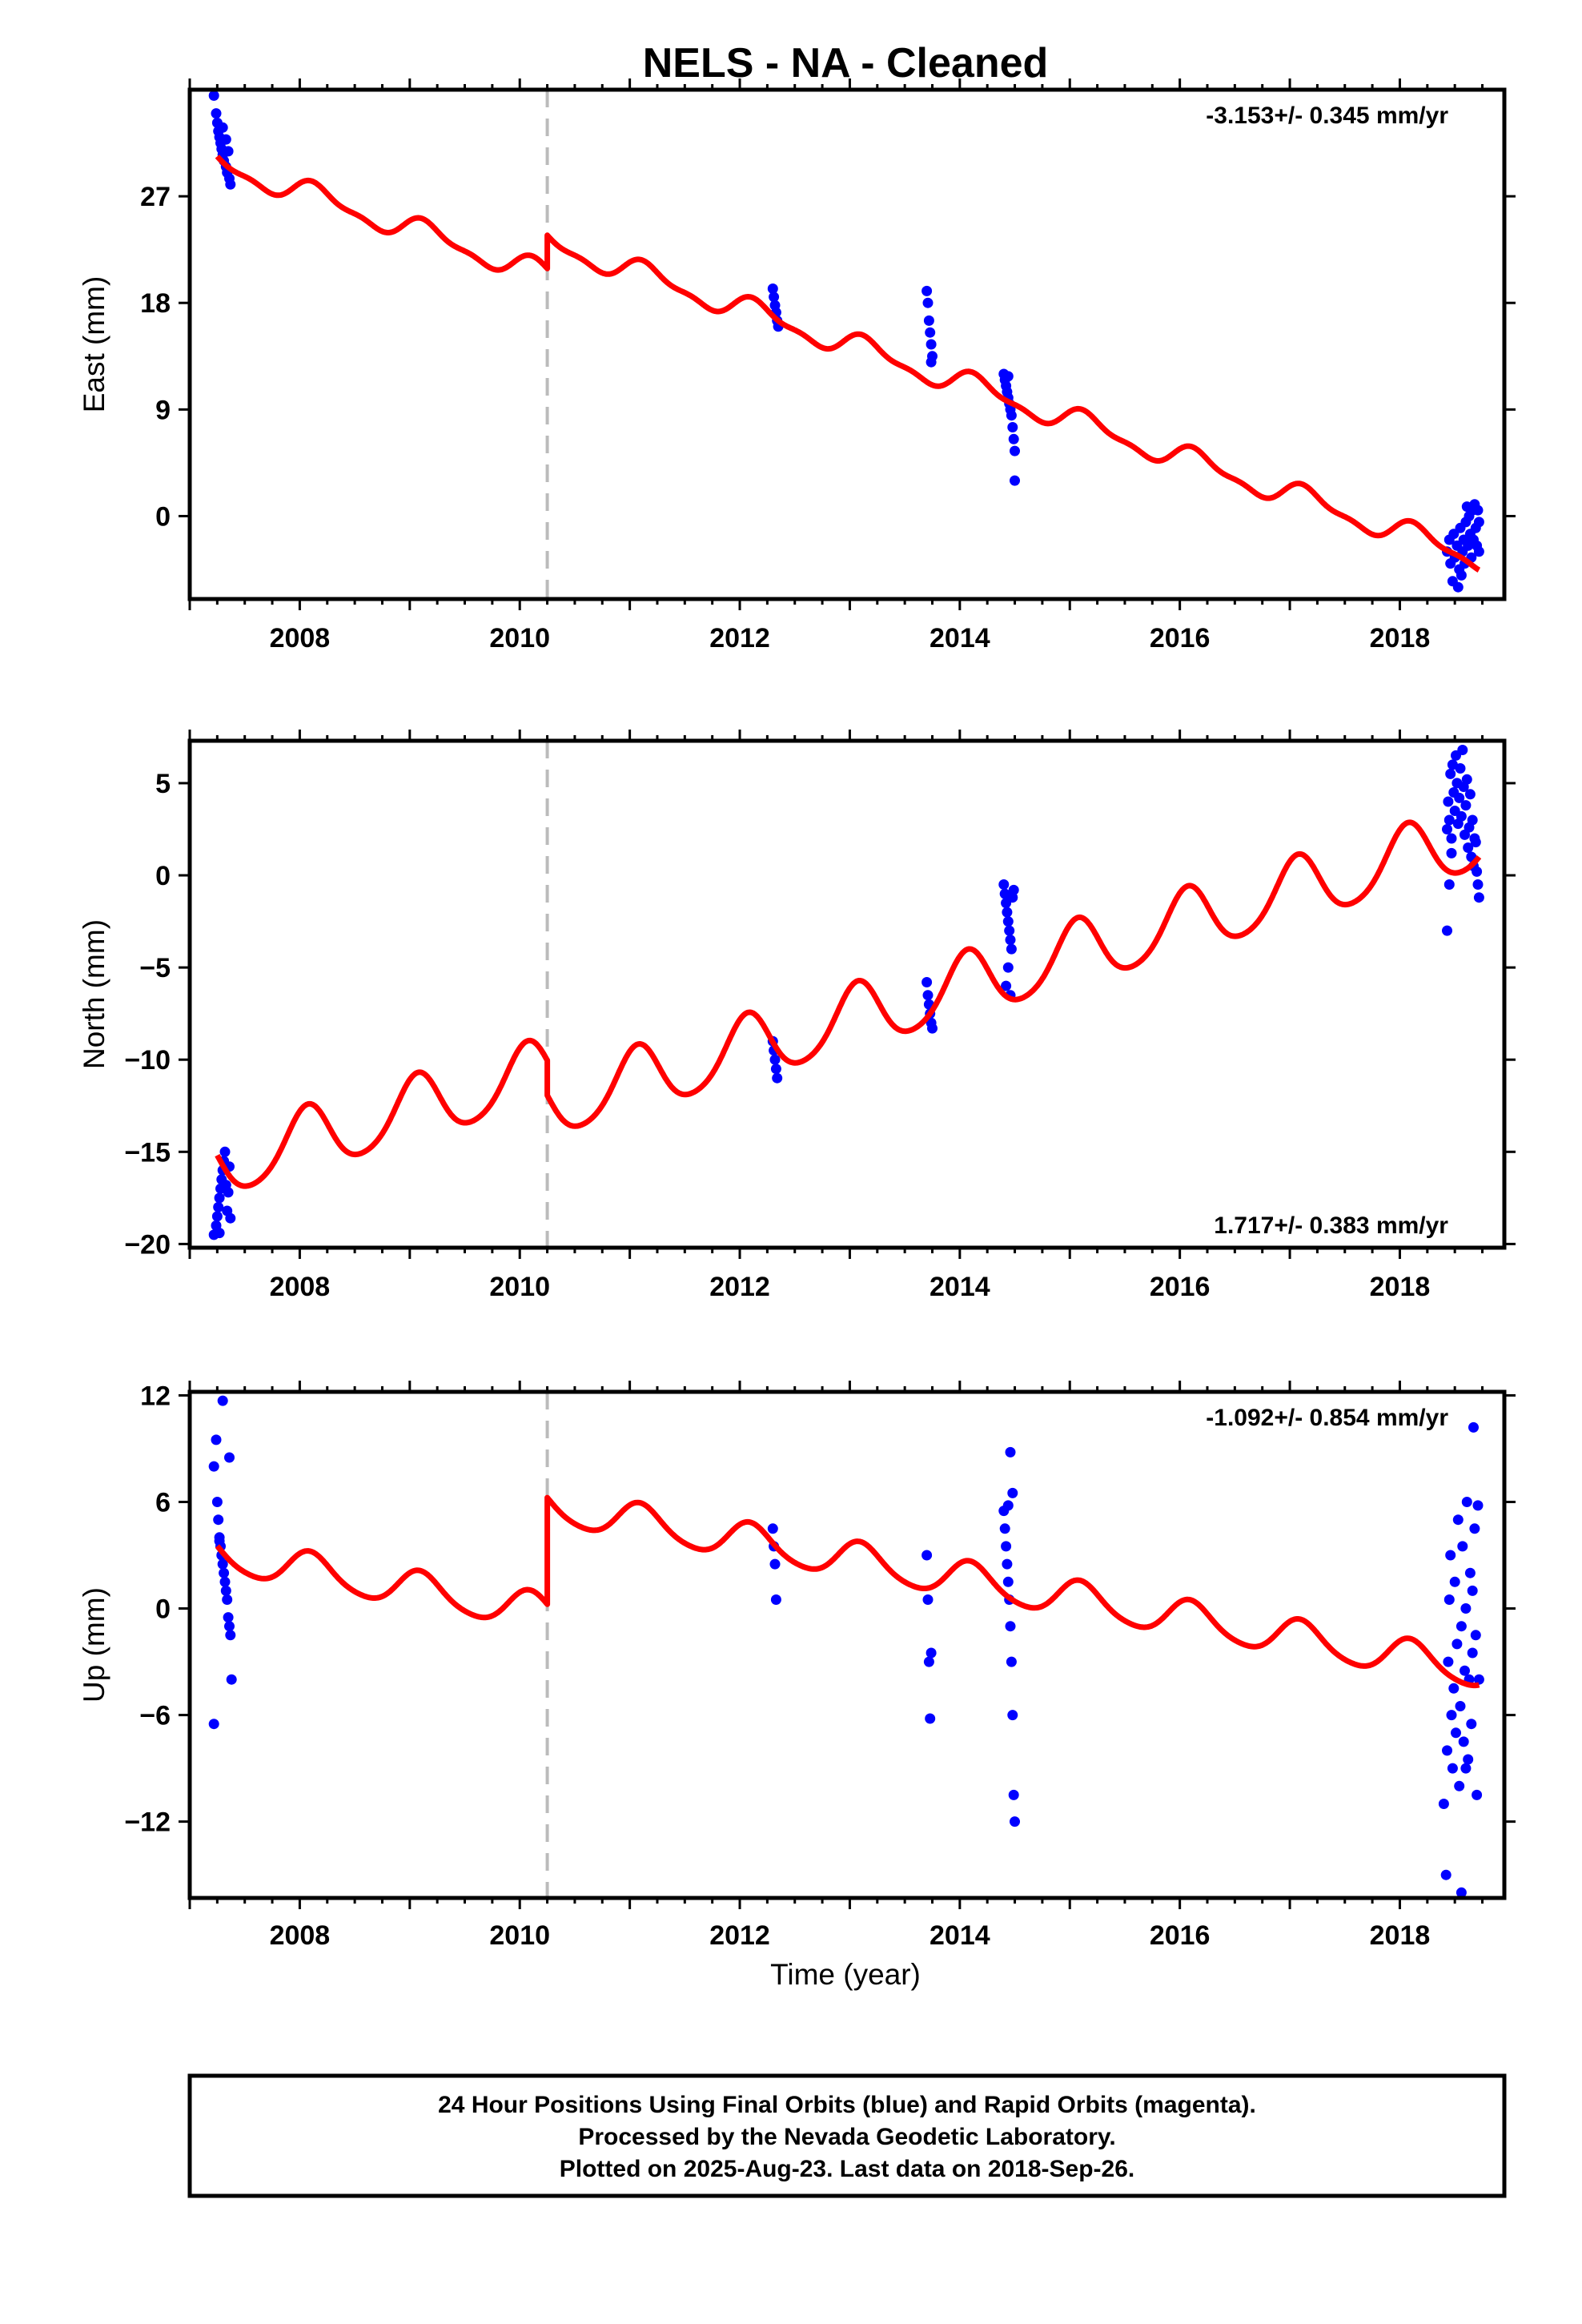  Describe the element at coordinates (155, 1716) in the screenshot. I see `y-tick-label: −6` at that location.